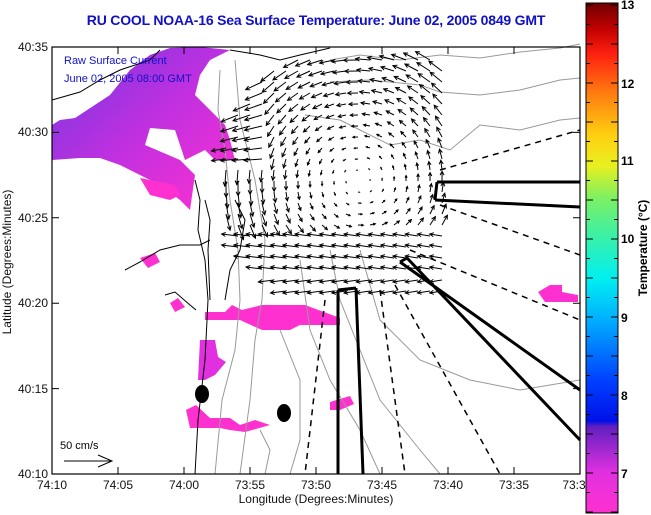 The height and width of the screenshot is (515, 651). I want to click on y-axis-label: Latitude (Degrees:Minutes), so click(7, 262).